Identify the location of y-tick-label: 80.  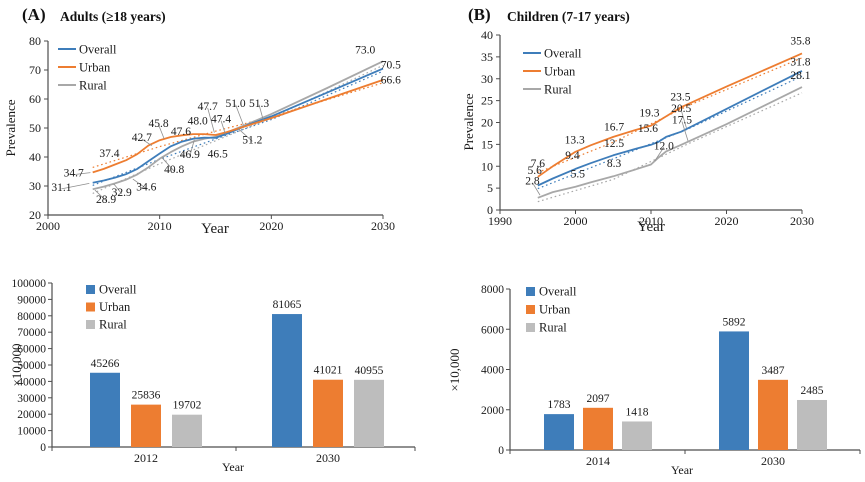
(35, 41).